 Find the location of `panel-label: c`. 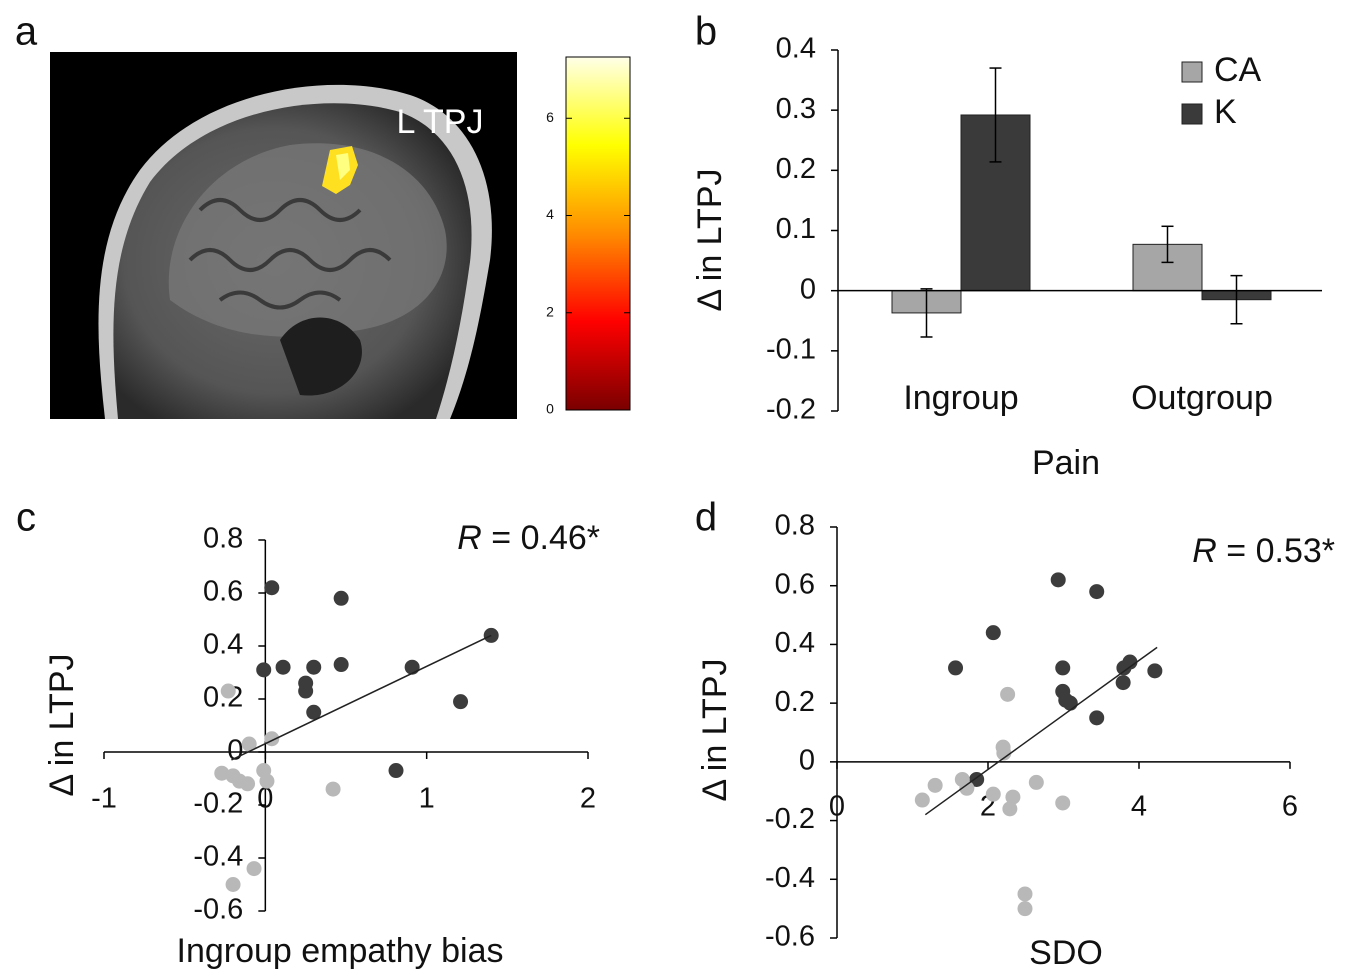

panel-label: c is located at coordinates (26, 518).